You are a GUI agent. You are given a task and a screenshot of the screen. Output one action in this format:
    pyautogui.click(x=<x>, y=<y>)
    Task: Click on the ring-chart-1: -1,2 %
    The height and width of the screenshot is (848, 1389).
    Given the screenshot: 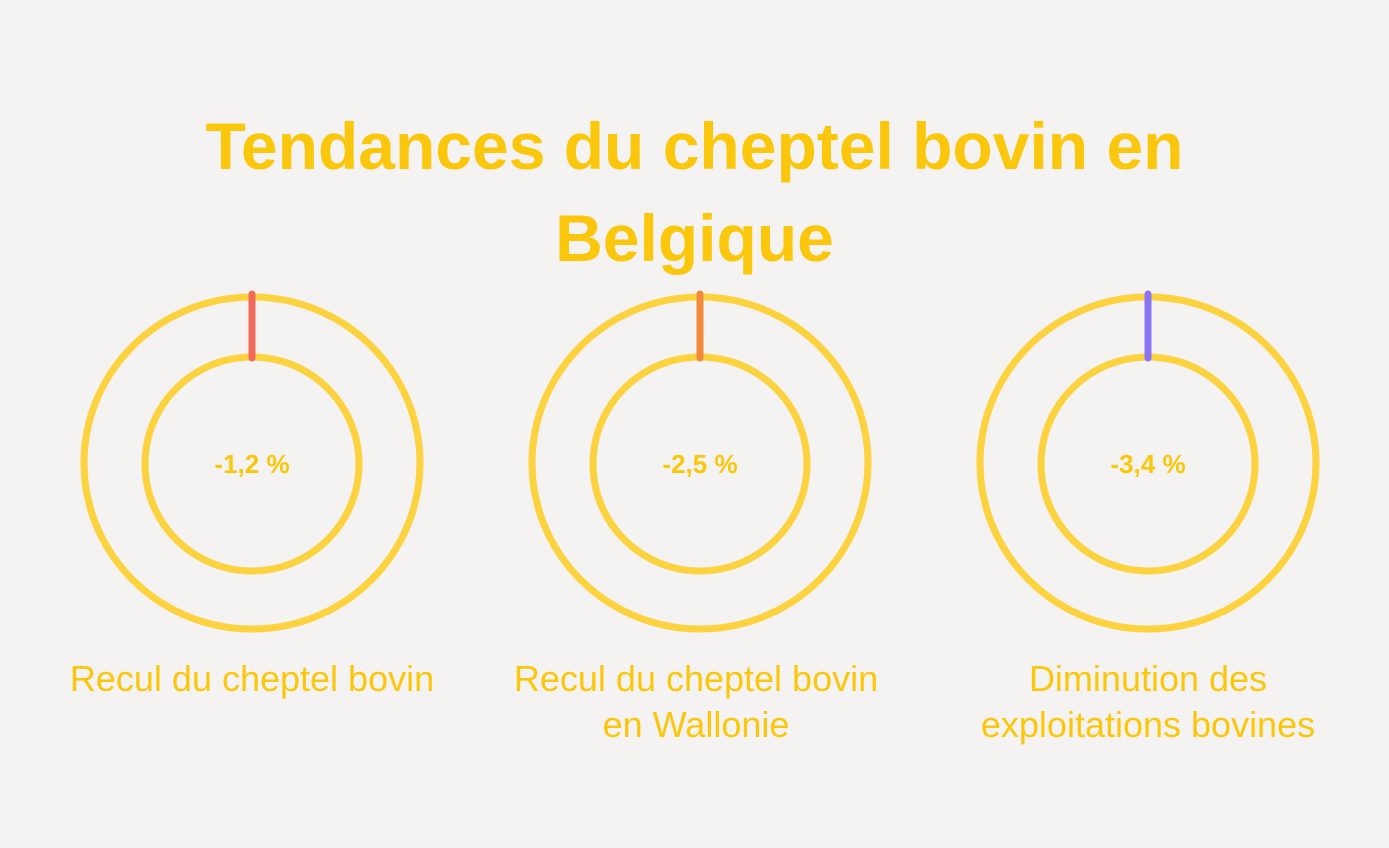 What is the action you would take?
    pyautogui.click(x=252, y=461)
    